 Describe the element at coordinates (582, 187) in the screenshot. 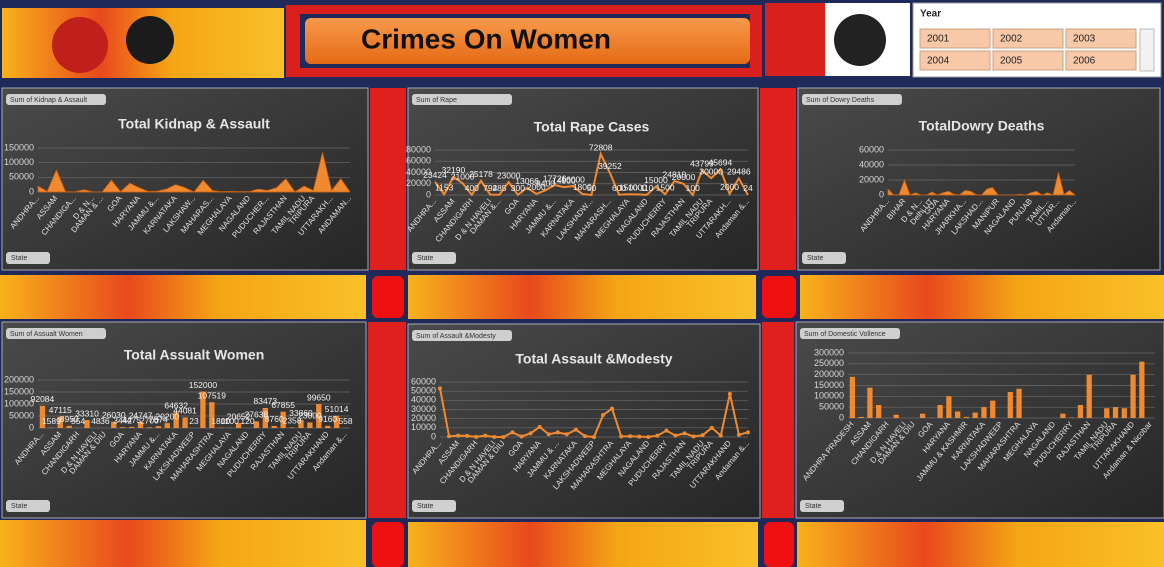

I see `data-label: 1800` at that location.